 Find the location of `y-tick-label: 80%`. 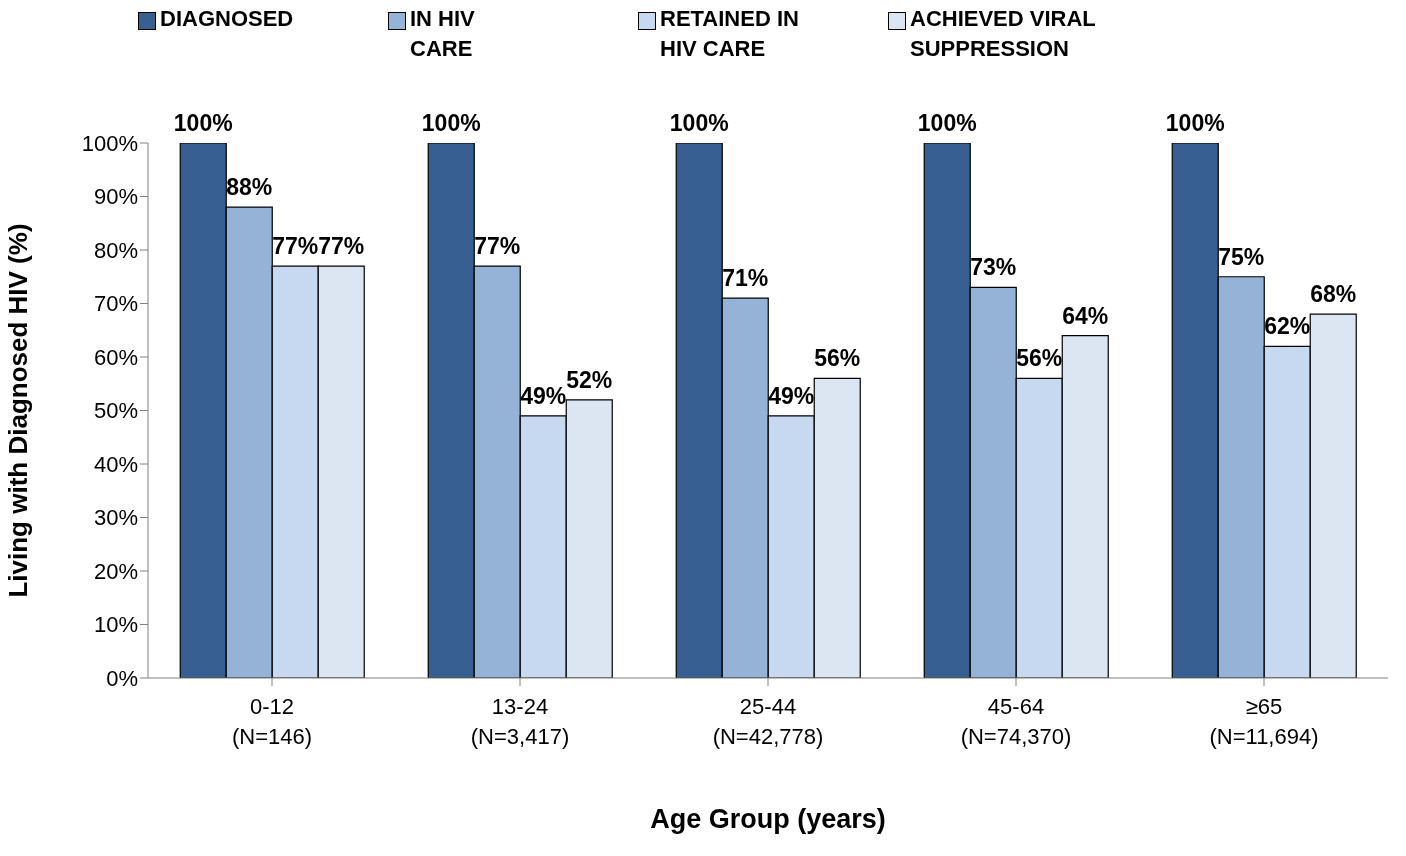

y-tick-label: 80% is located at coordinates (115, 250).